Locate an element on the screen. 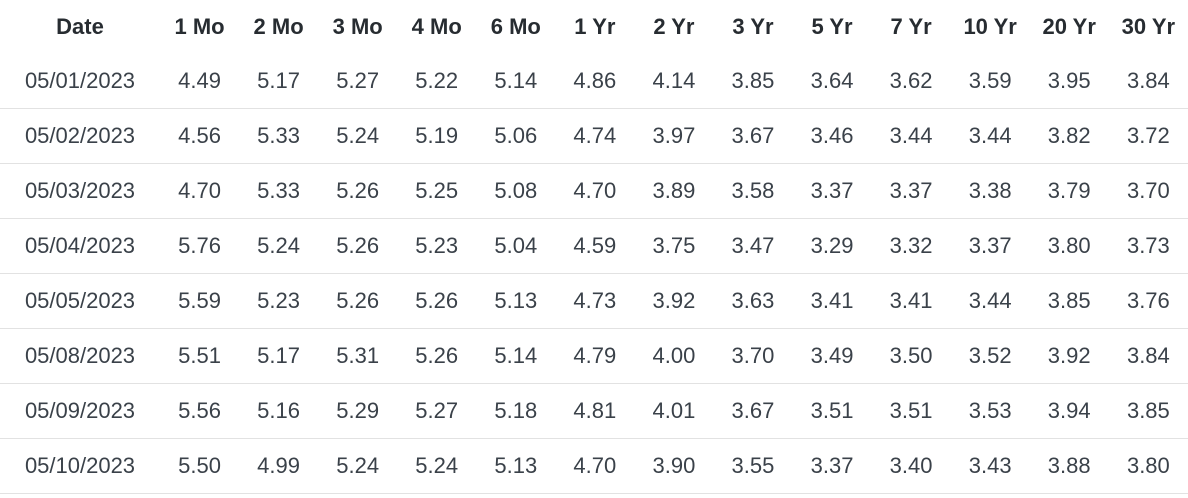  rate-cell: 3.38 is located at coordinates (990, 190).